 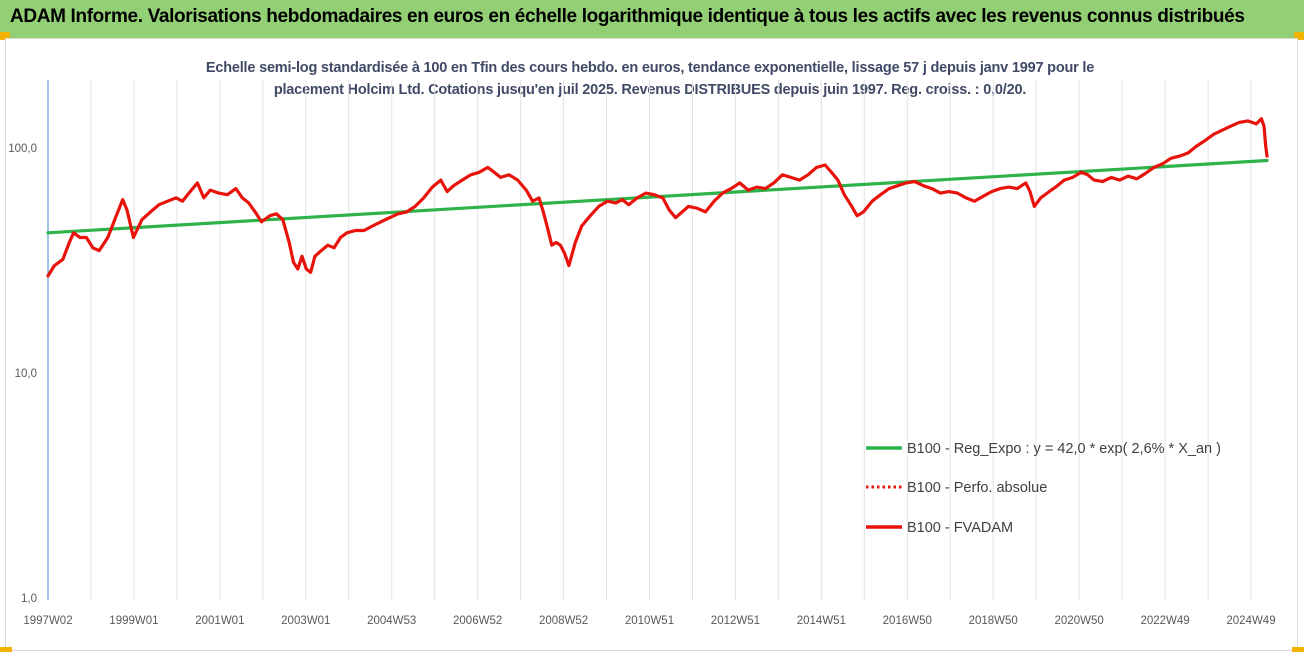 What do you see at coordinates (22, 149) in the screenshot?
I see `y-tick-label: 100,0` at bounding box center [22, 149].